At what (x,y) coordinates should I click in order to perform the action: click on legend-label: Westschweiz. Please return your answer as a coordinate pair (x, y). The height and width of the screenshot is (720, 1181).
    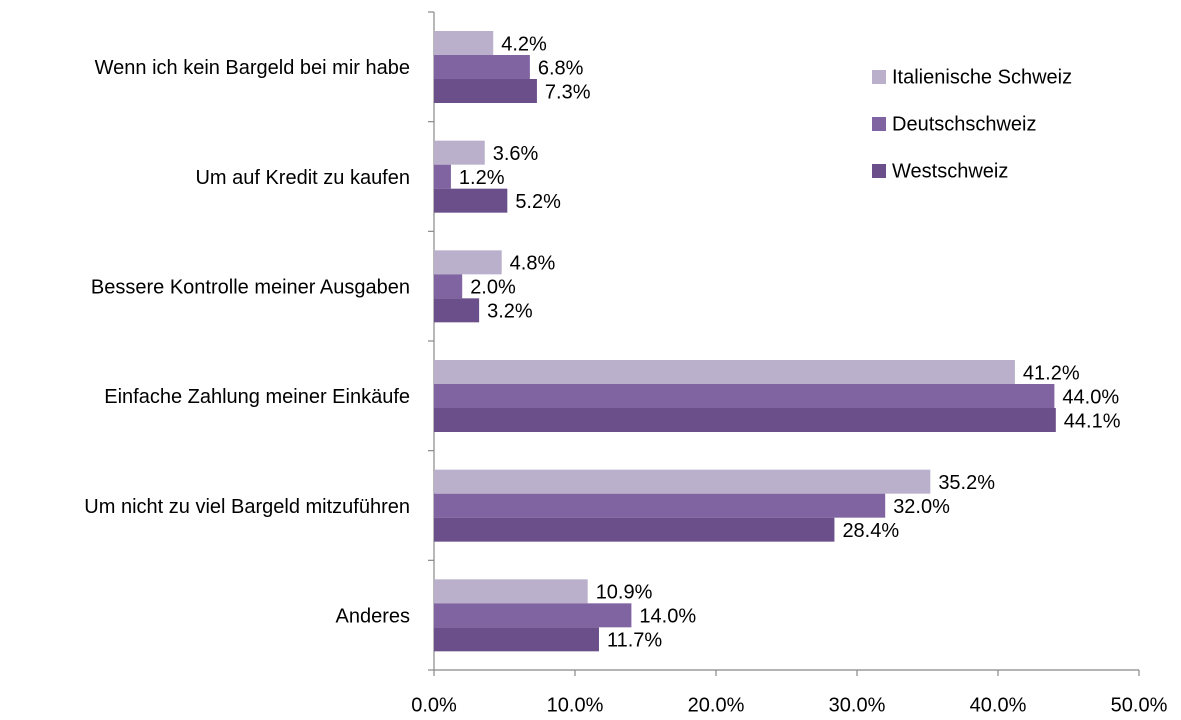
    Looking at the image, I should click on (950, 171).